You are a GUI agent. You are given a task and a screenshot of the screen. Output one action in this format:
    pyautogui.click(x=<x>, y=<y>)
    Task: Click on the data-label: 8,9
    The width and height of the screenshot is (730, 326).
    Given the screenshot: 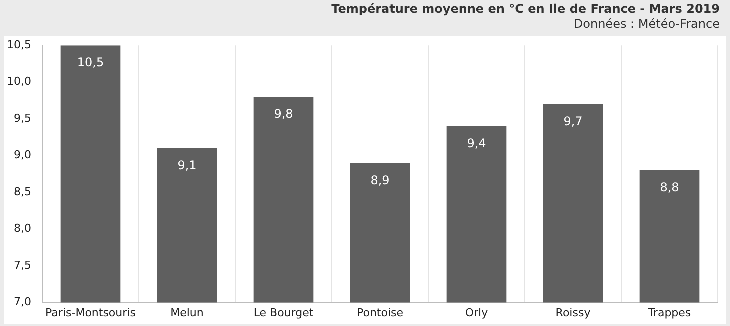 What is the action you would take?
    pyautogui.click(x=380, y=180)
    